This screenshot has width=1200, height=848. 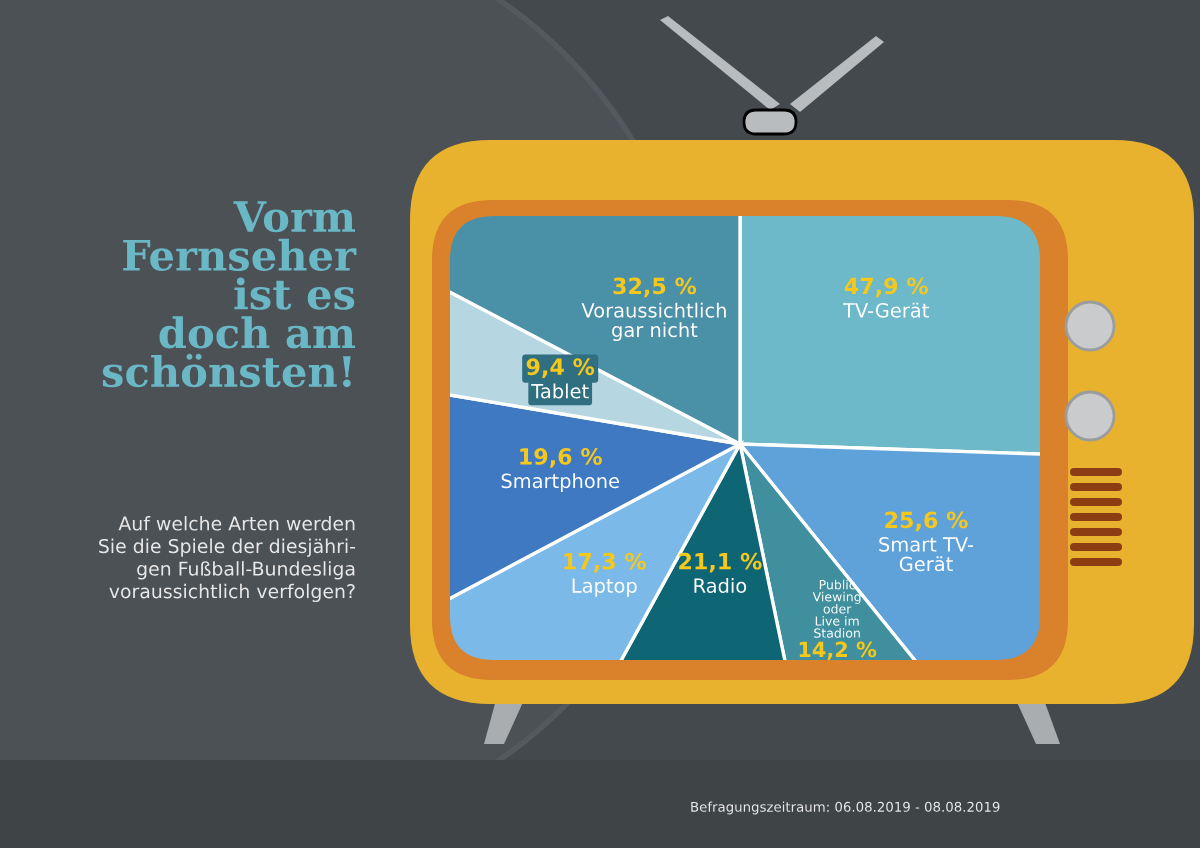 What do you see at coordinates (560, 391) in the screenshot?
I see `slice-label: Tablet` at bounding box center [560, 391].